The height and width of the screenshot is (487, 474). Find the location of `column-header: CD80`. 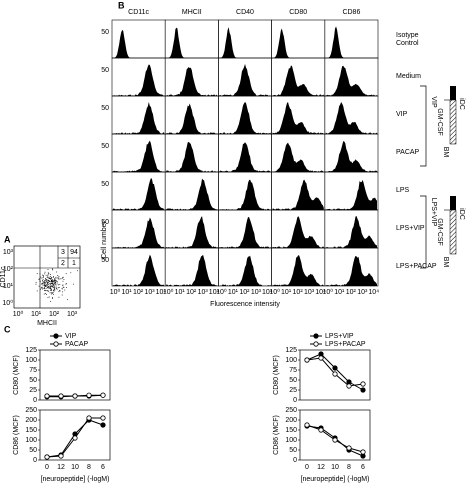

column-header: CD80 is located at coordinates (298, 12).